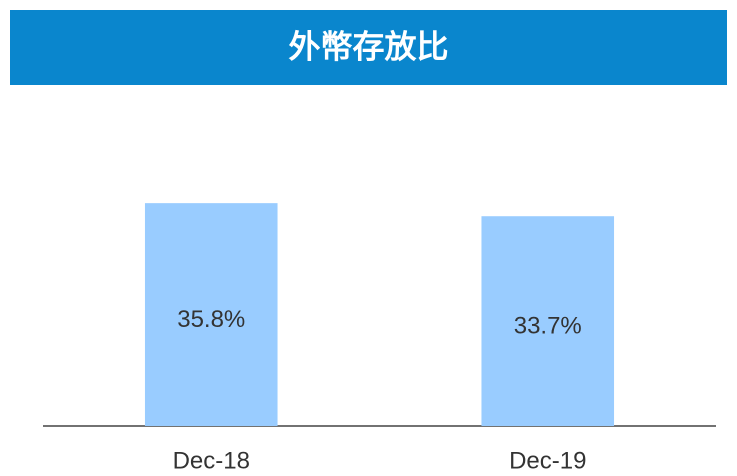  What do you see at coordinates (548, 325) in the screenshot?
I see `value-label: 33.7%` at bounding box center [548, 325].